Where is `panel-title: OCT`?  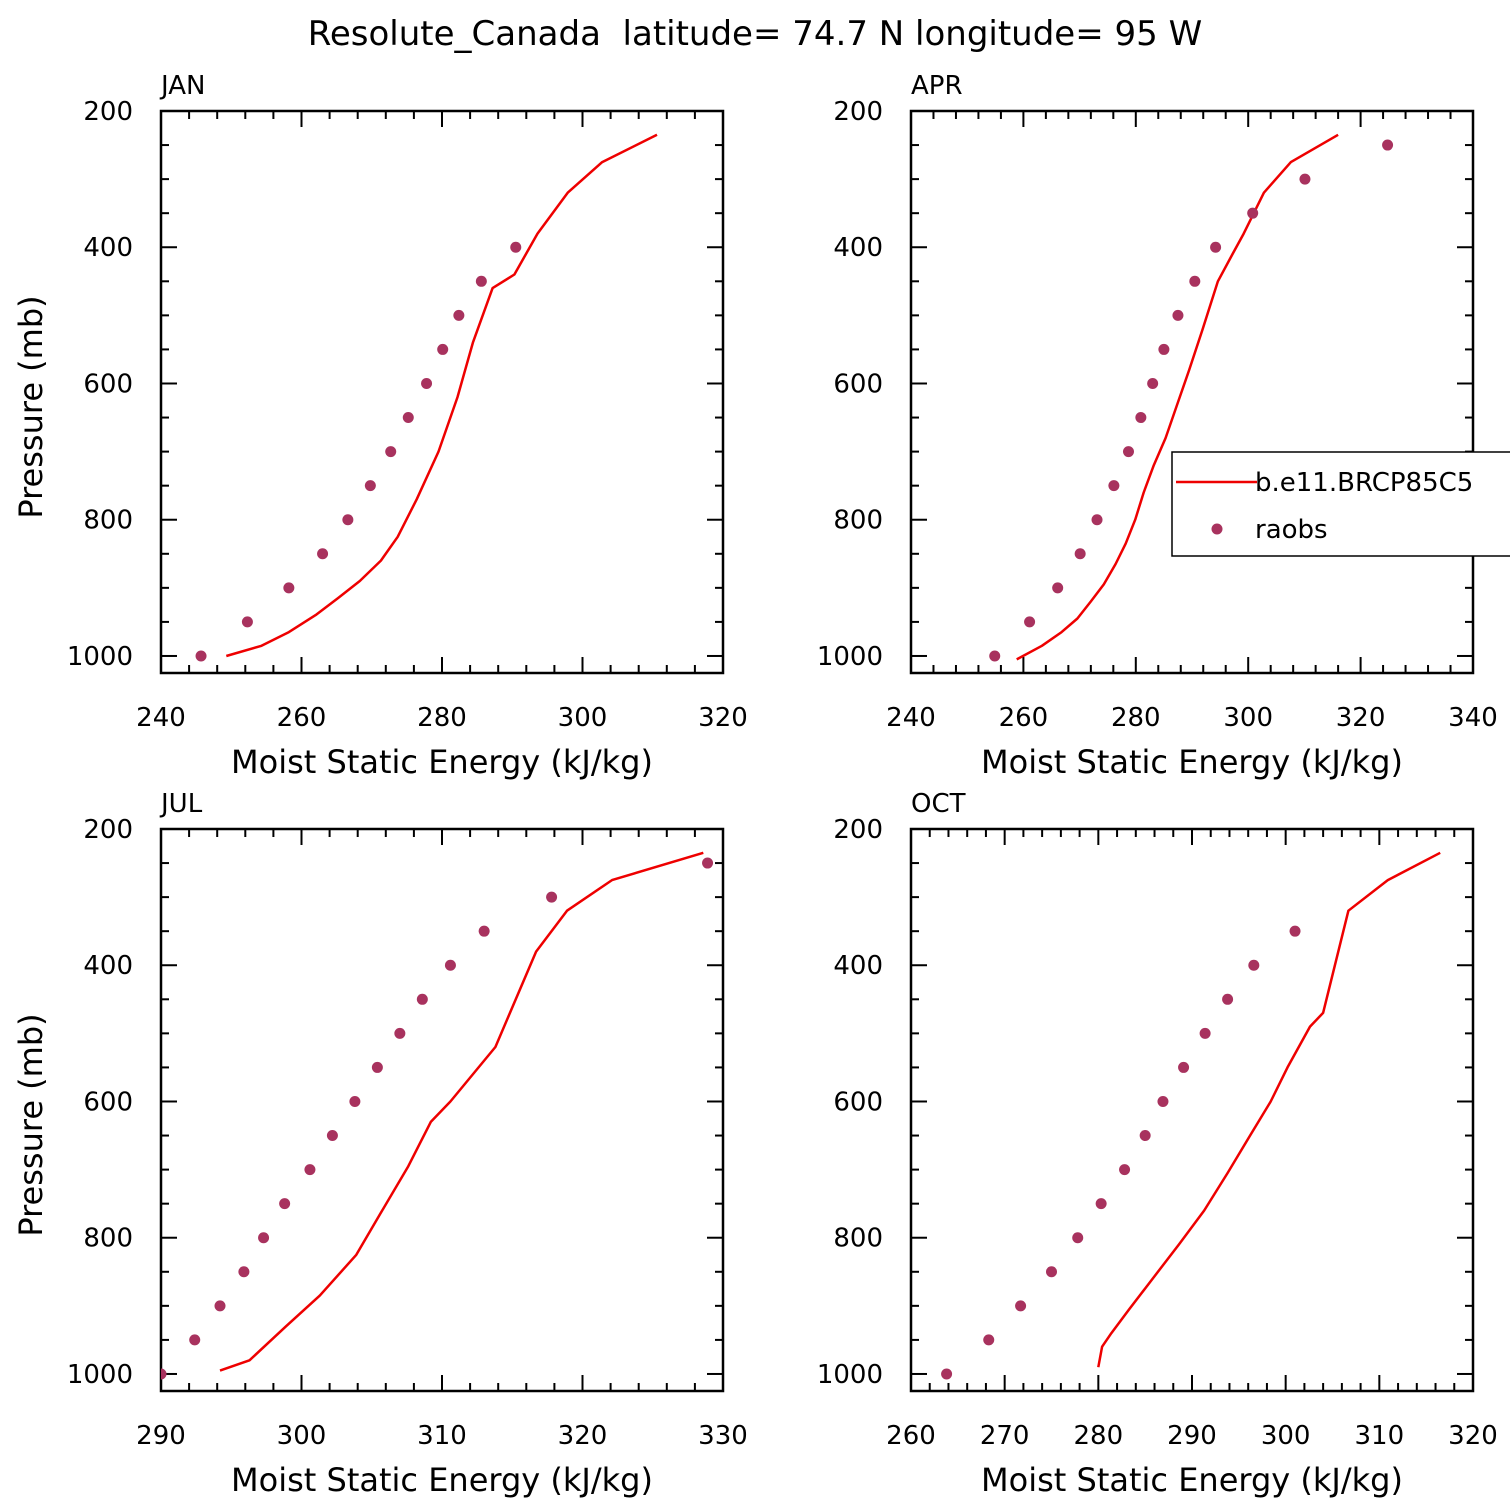
panel-title: OCT is located at coordinates (938, 804).